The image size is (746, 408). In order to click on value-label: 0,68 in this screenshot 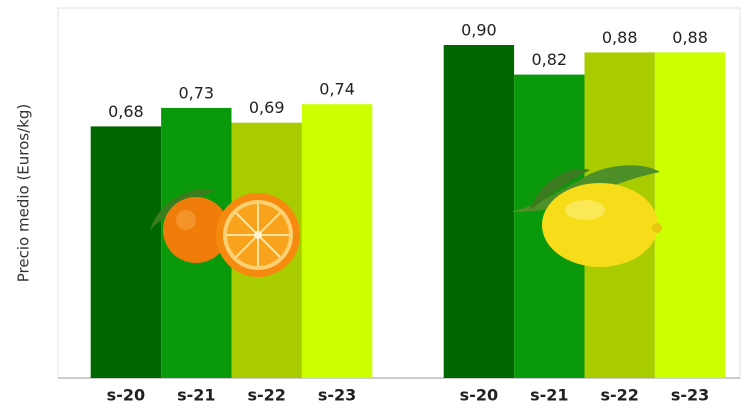, I will do `click(126, 111)`.